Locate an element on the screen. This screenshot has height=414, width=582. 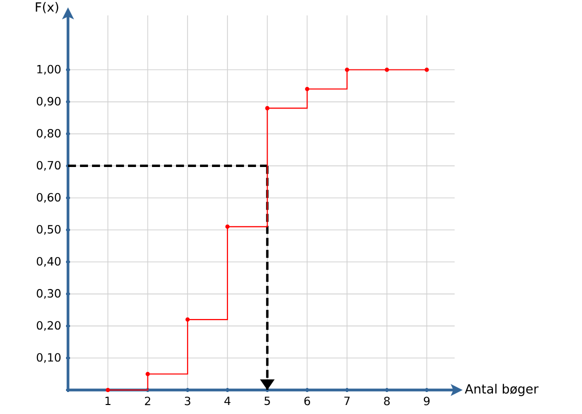
y-tick-label: 0,90 is located at coordinates (48, 101).